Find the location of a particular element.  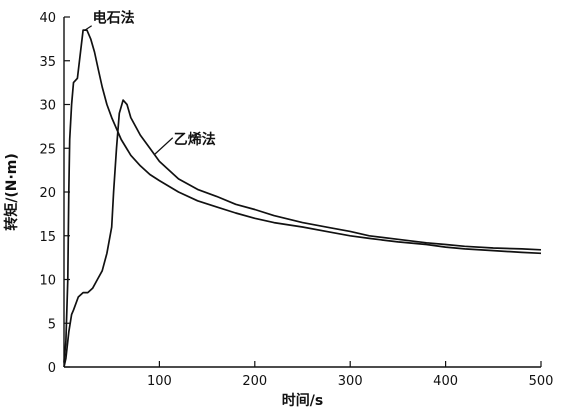

series-label-ethylene: 乙烯法 is located at coordinates (195, 139).